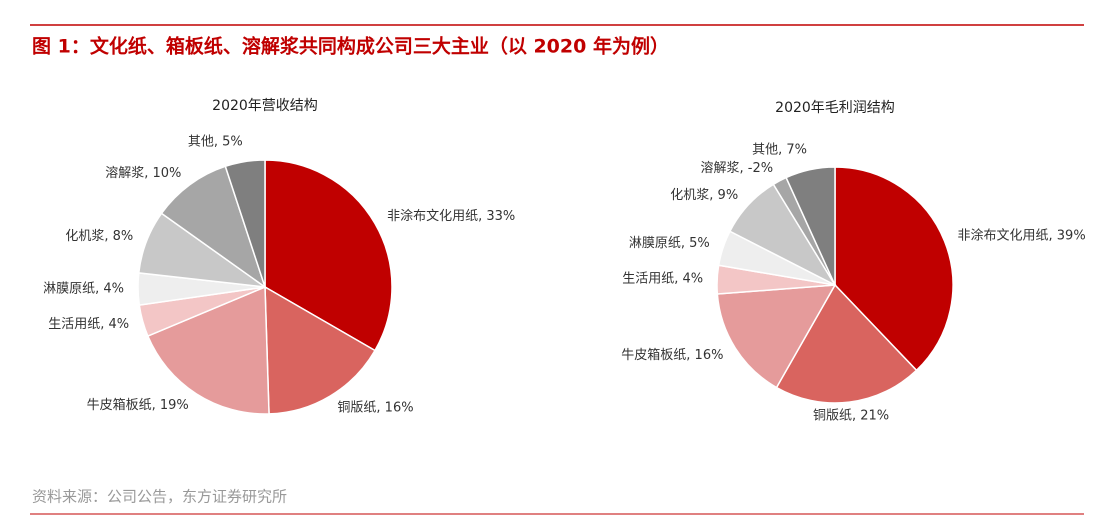 The width and height of the screenshot is (1104, 530). I want to click on slice-label: 其他, 5%, so click(215, 141).